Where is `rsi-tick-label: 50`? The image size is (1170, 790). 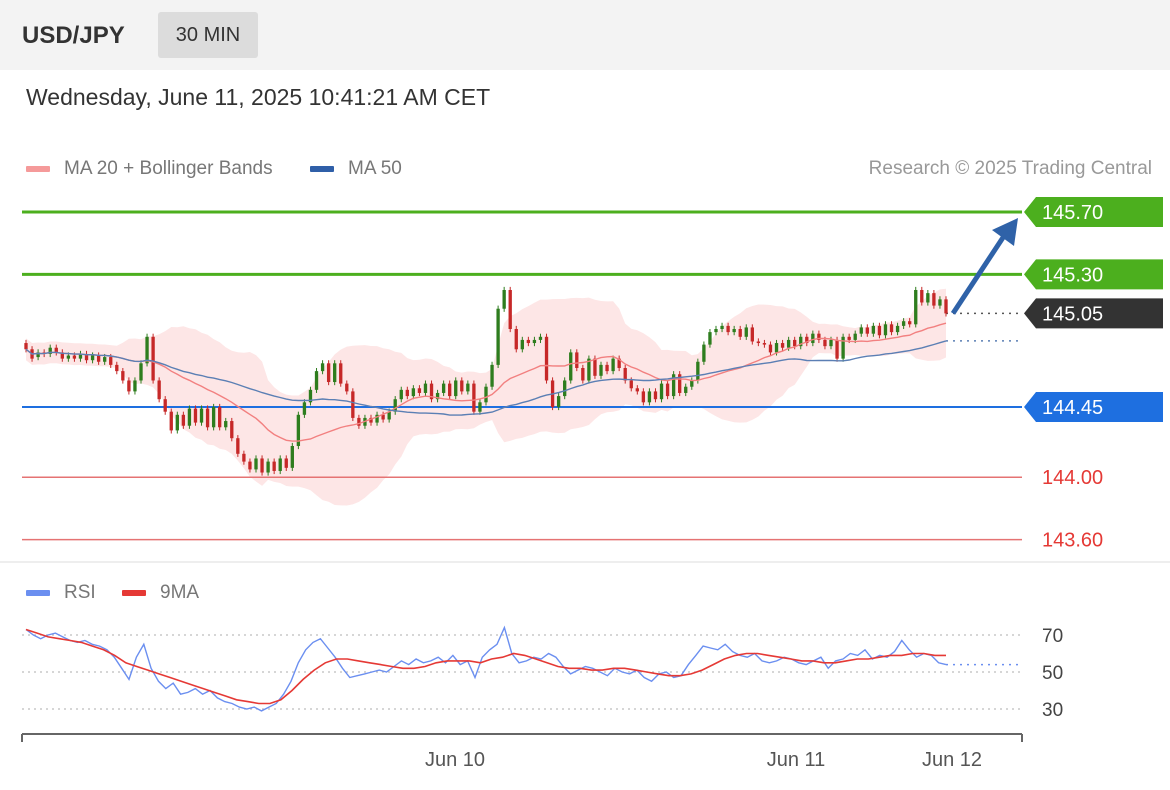
rsi-tick-label: 50 is located at coordinates (1052, 673).